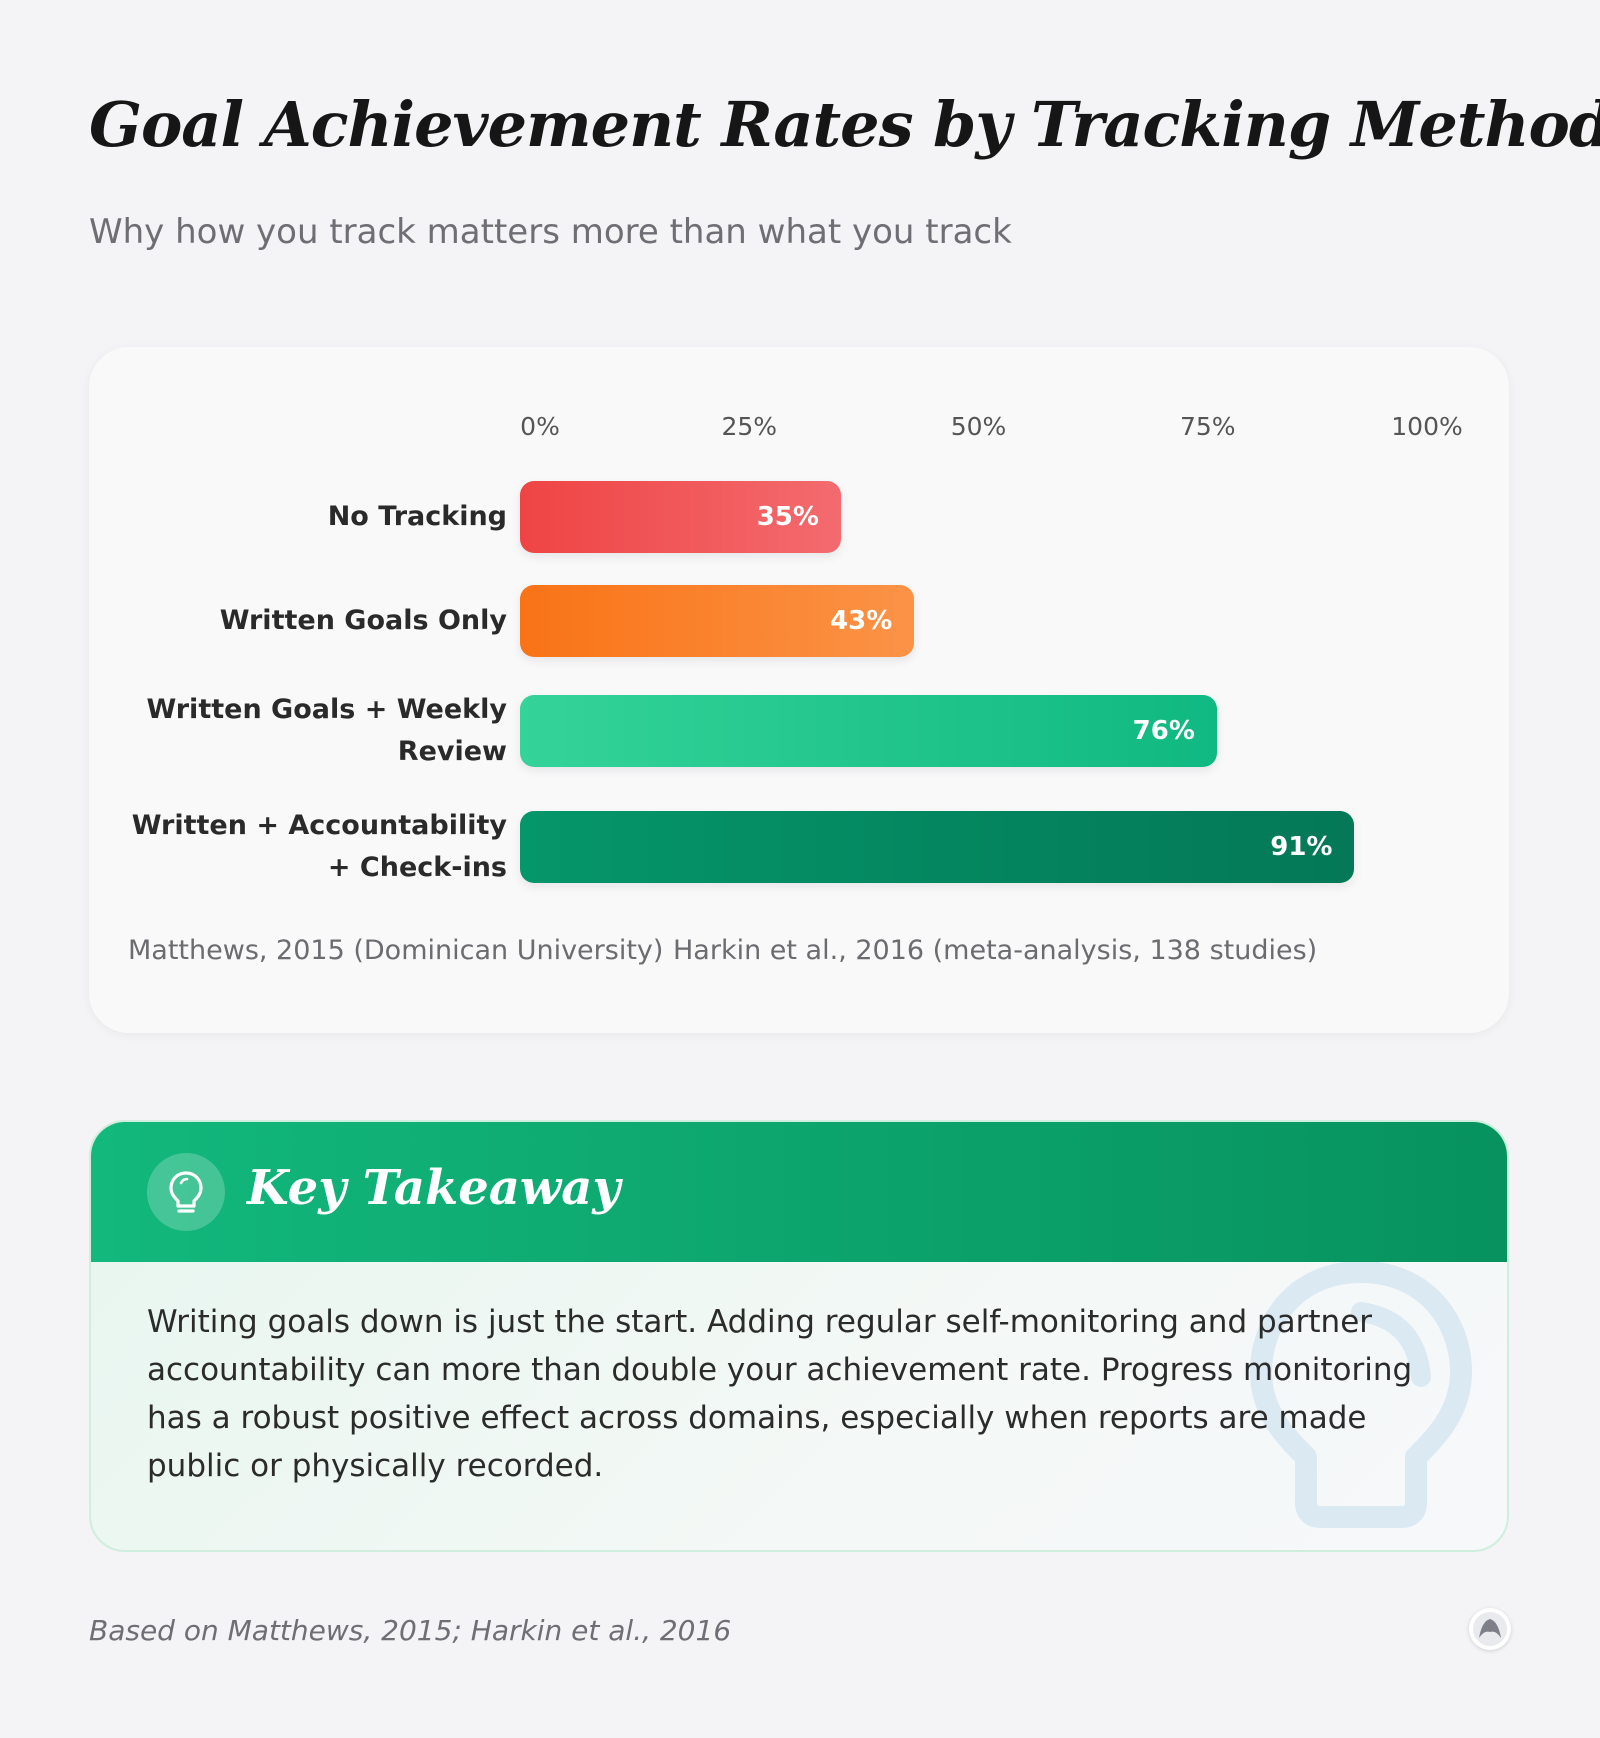 Image resolution: width=1600 pixels, height=1738 pixels. Describe the element at coordinates (319, 846) in the screenshot. I see `category-label: Written + Accountability + Check-ins` at that location.